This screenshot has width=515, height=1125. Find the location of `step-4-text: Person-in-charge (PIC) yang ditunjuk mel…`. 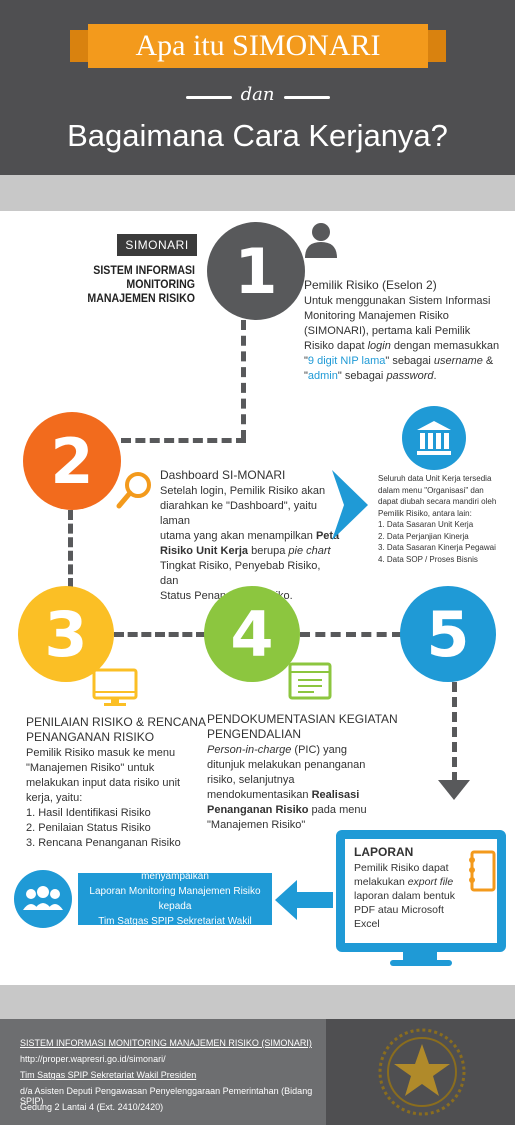

step-4-text: Person-in-charge (PIC) yang ditunjuk mel… is located at coordinates (292, 788).